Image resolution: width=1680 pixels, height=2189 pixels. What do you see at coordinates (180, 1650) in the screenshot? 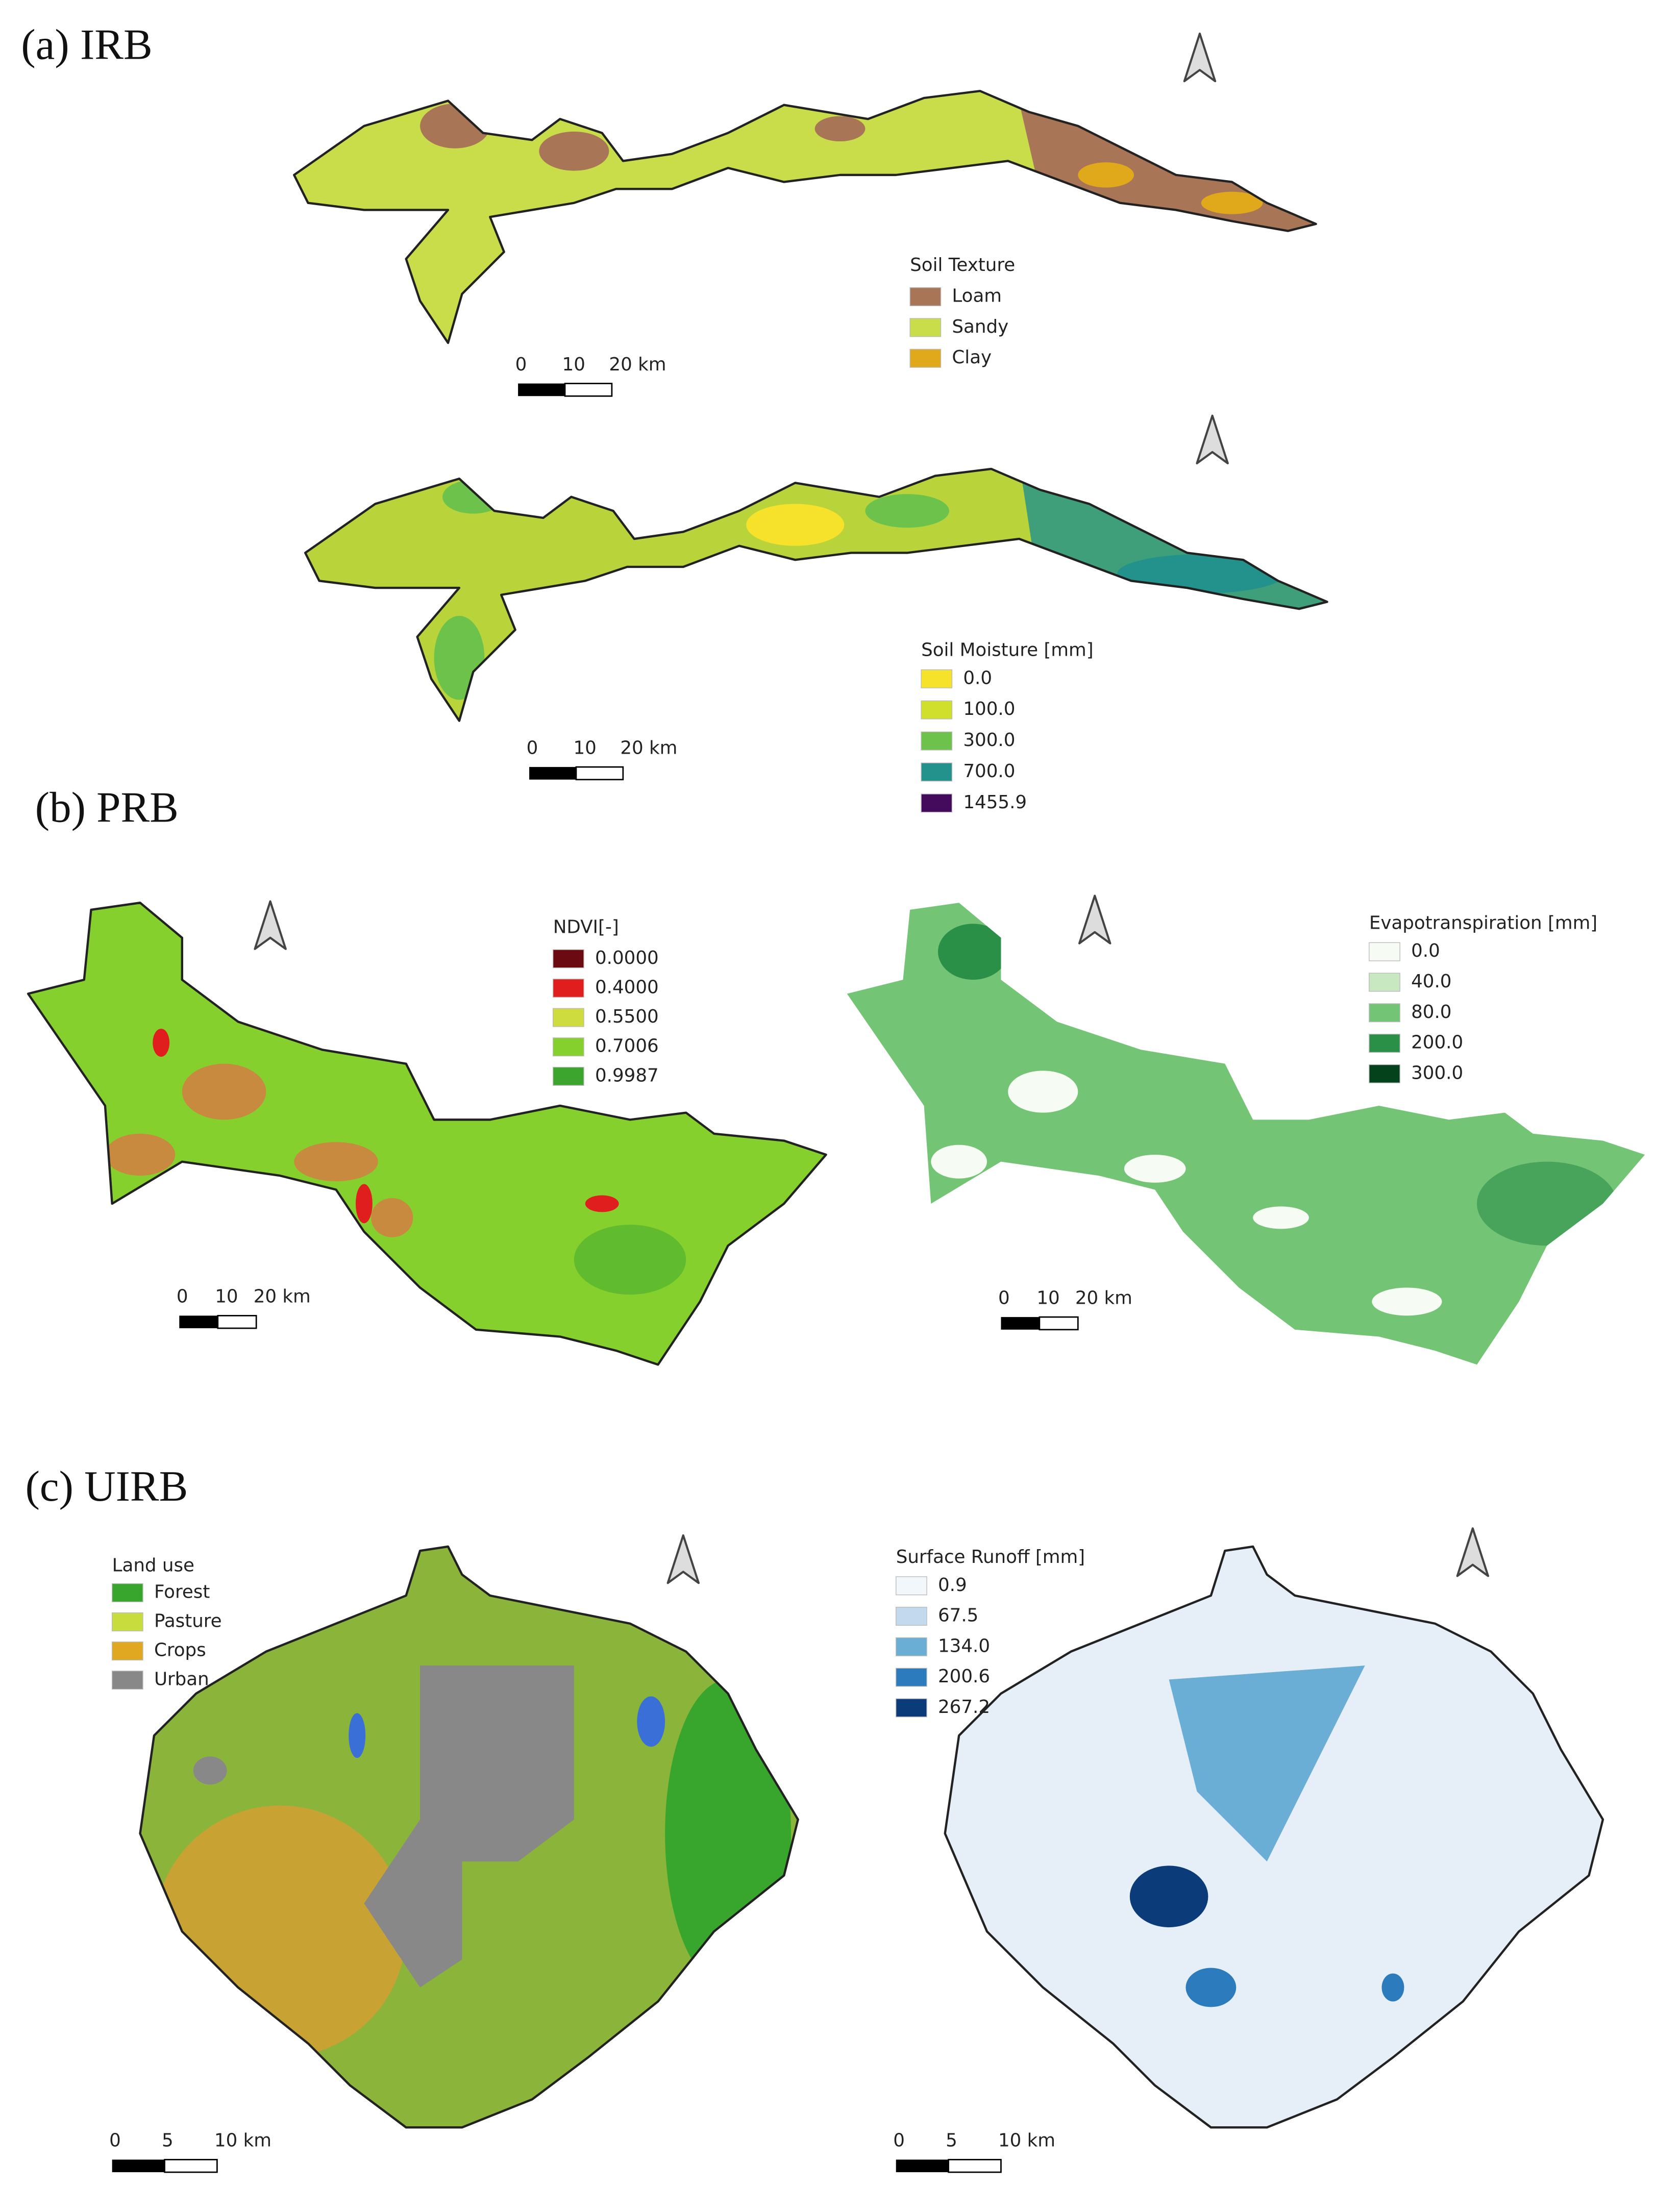
I see `legend-label: Crops` at bounding box center [180, 1650].